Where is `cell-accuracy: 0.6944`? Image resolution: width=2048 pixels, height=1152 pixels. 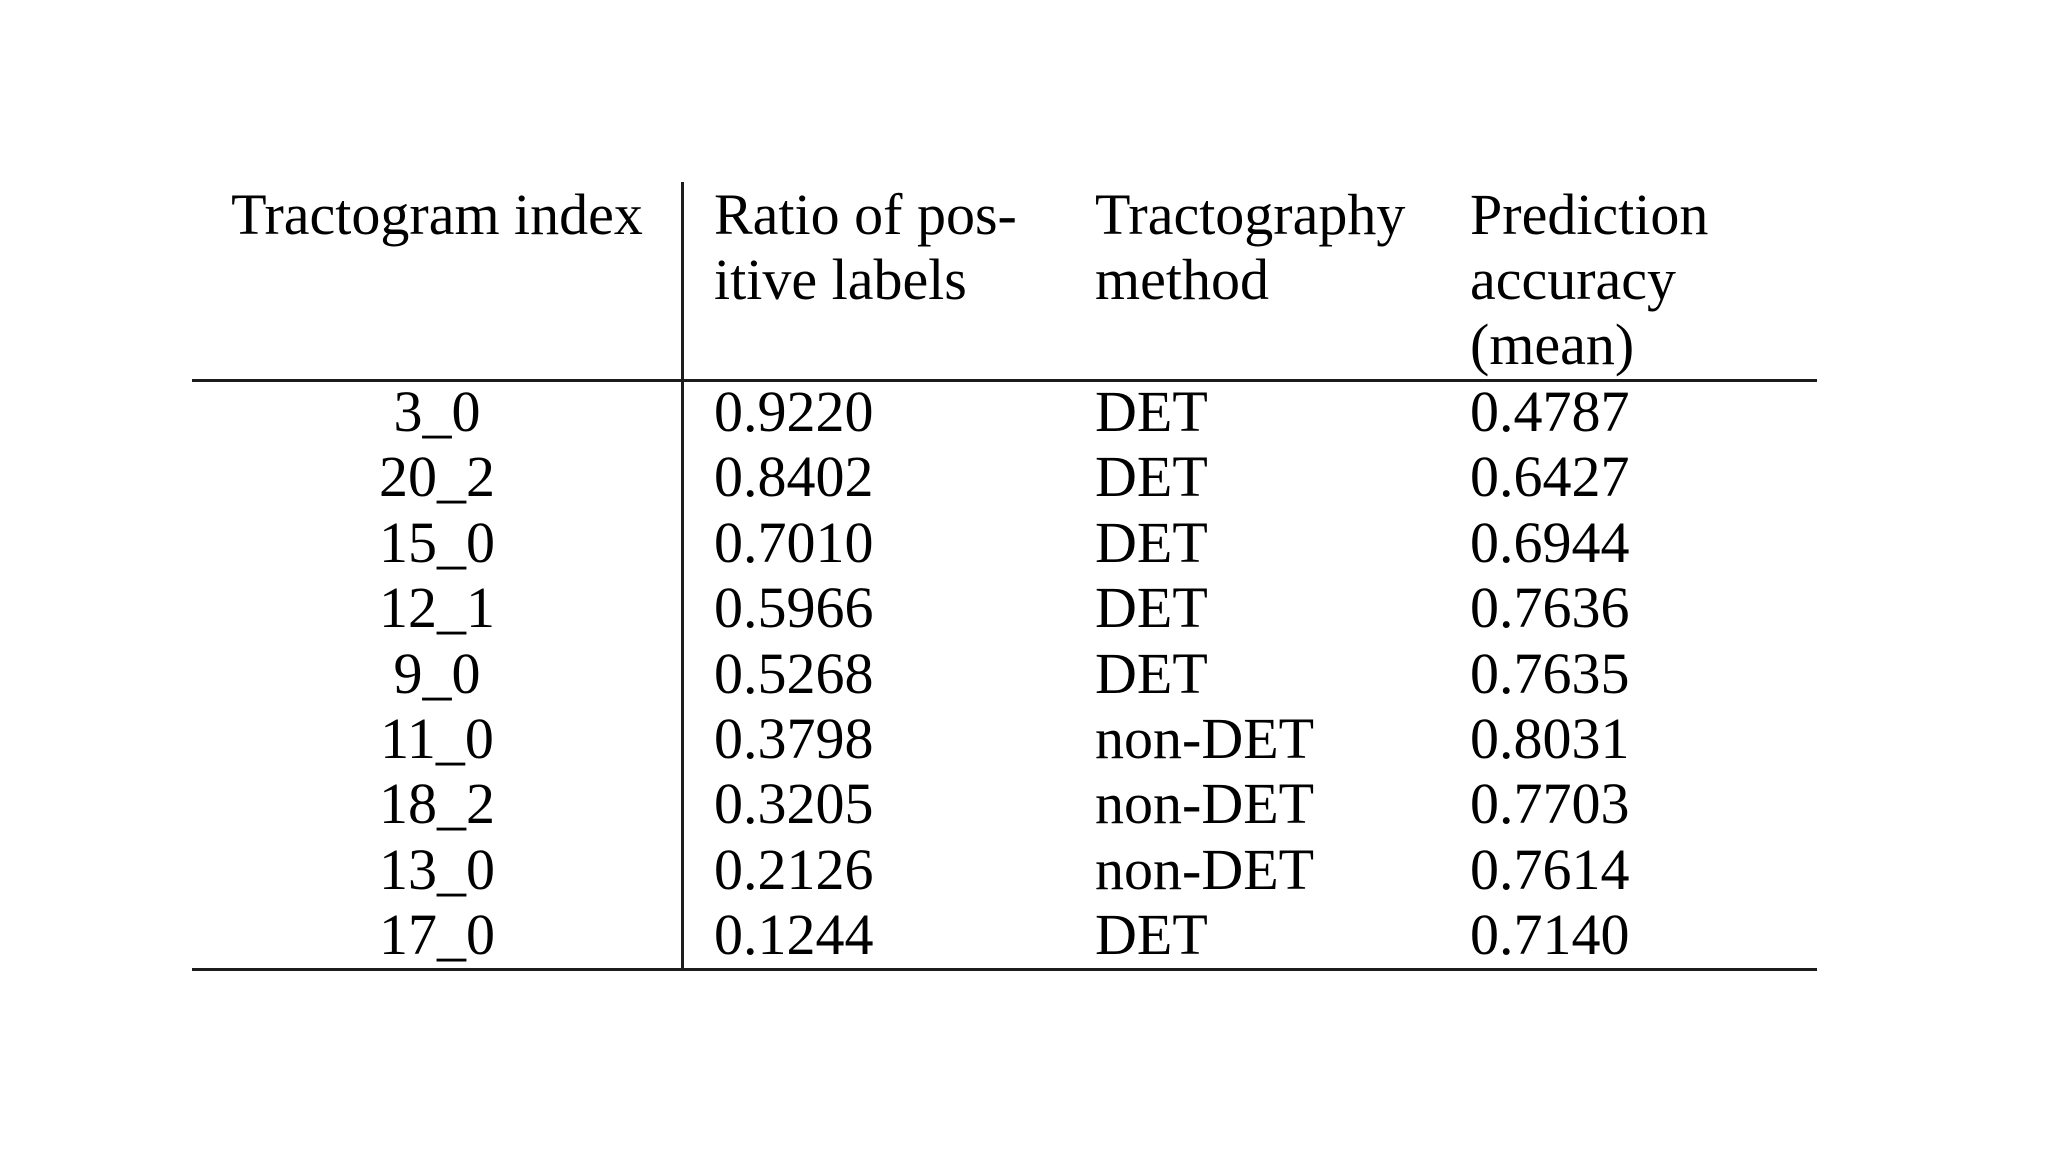 cell-accuracy: 0.6944 is located at coordinates (1550, 542).